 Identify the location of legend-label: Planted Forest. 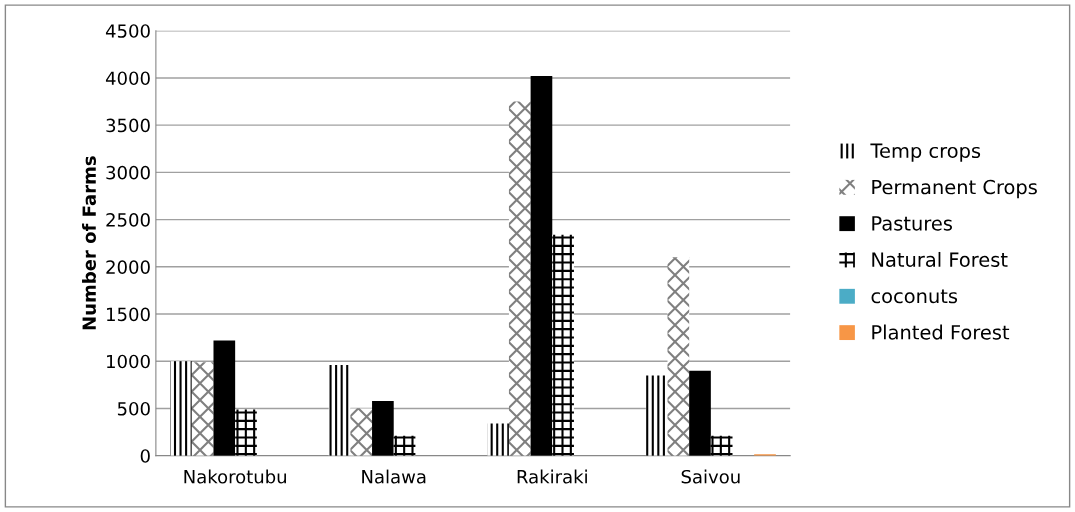
(941, 332).